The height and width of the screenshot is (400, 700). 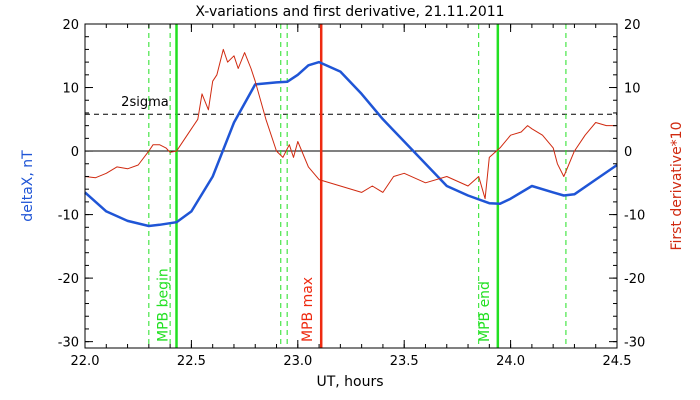 I want to click on y-tick-label-right-2: 0, so click(x=628, y=152).